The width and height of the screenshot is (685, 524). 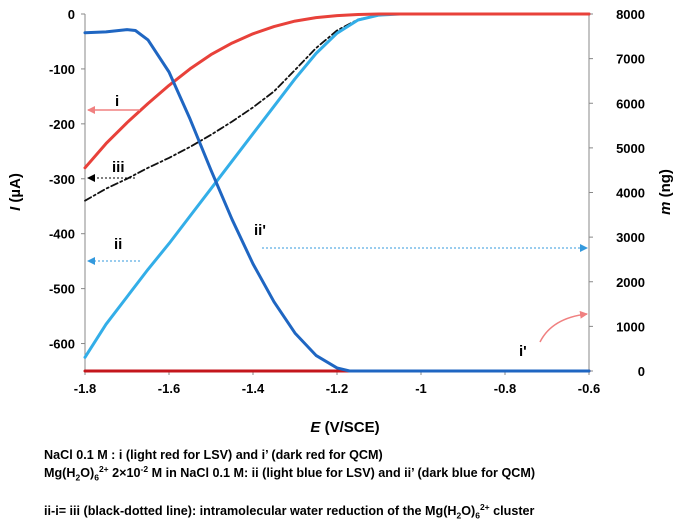 I want to click on x-tick-label: -1.2, so click(x=337, y=388).